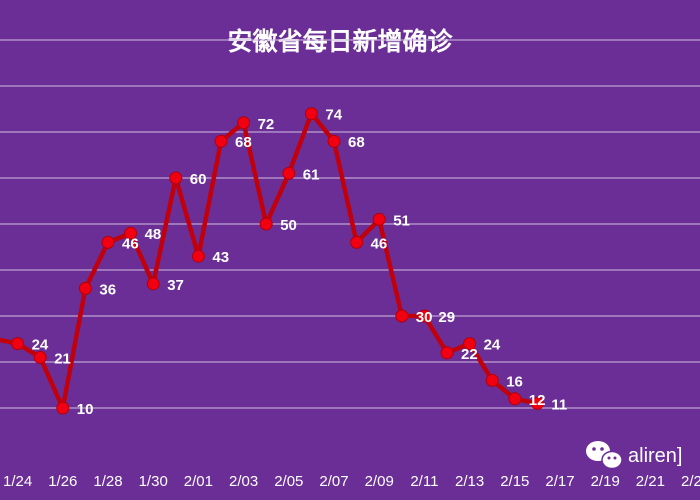 The image size is (700, 500). Describe the element at coordinates (175, 285) in the screenshot. I see `data-label: 37` at that location.